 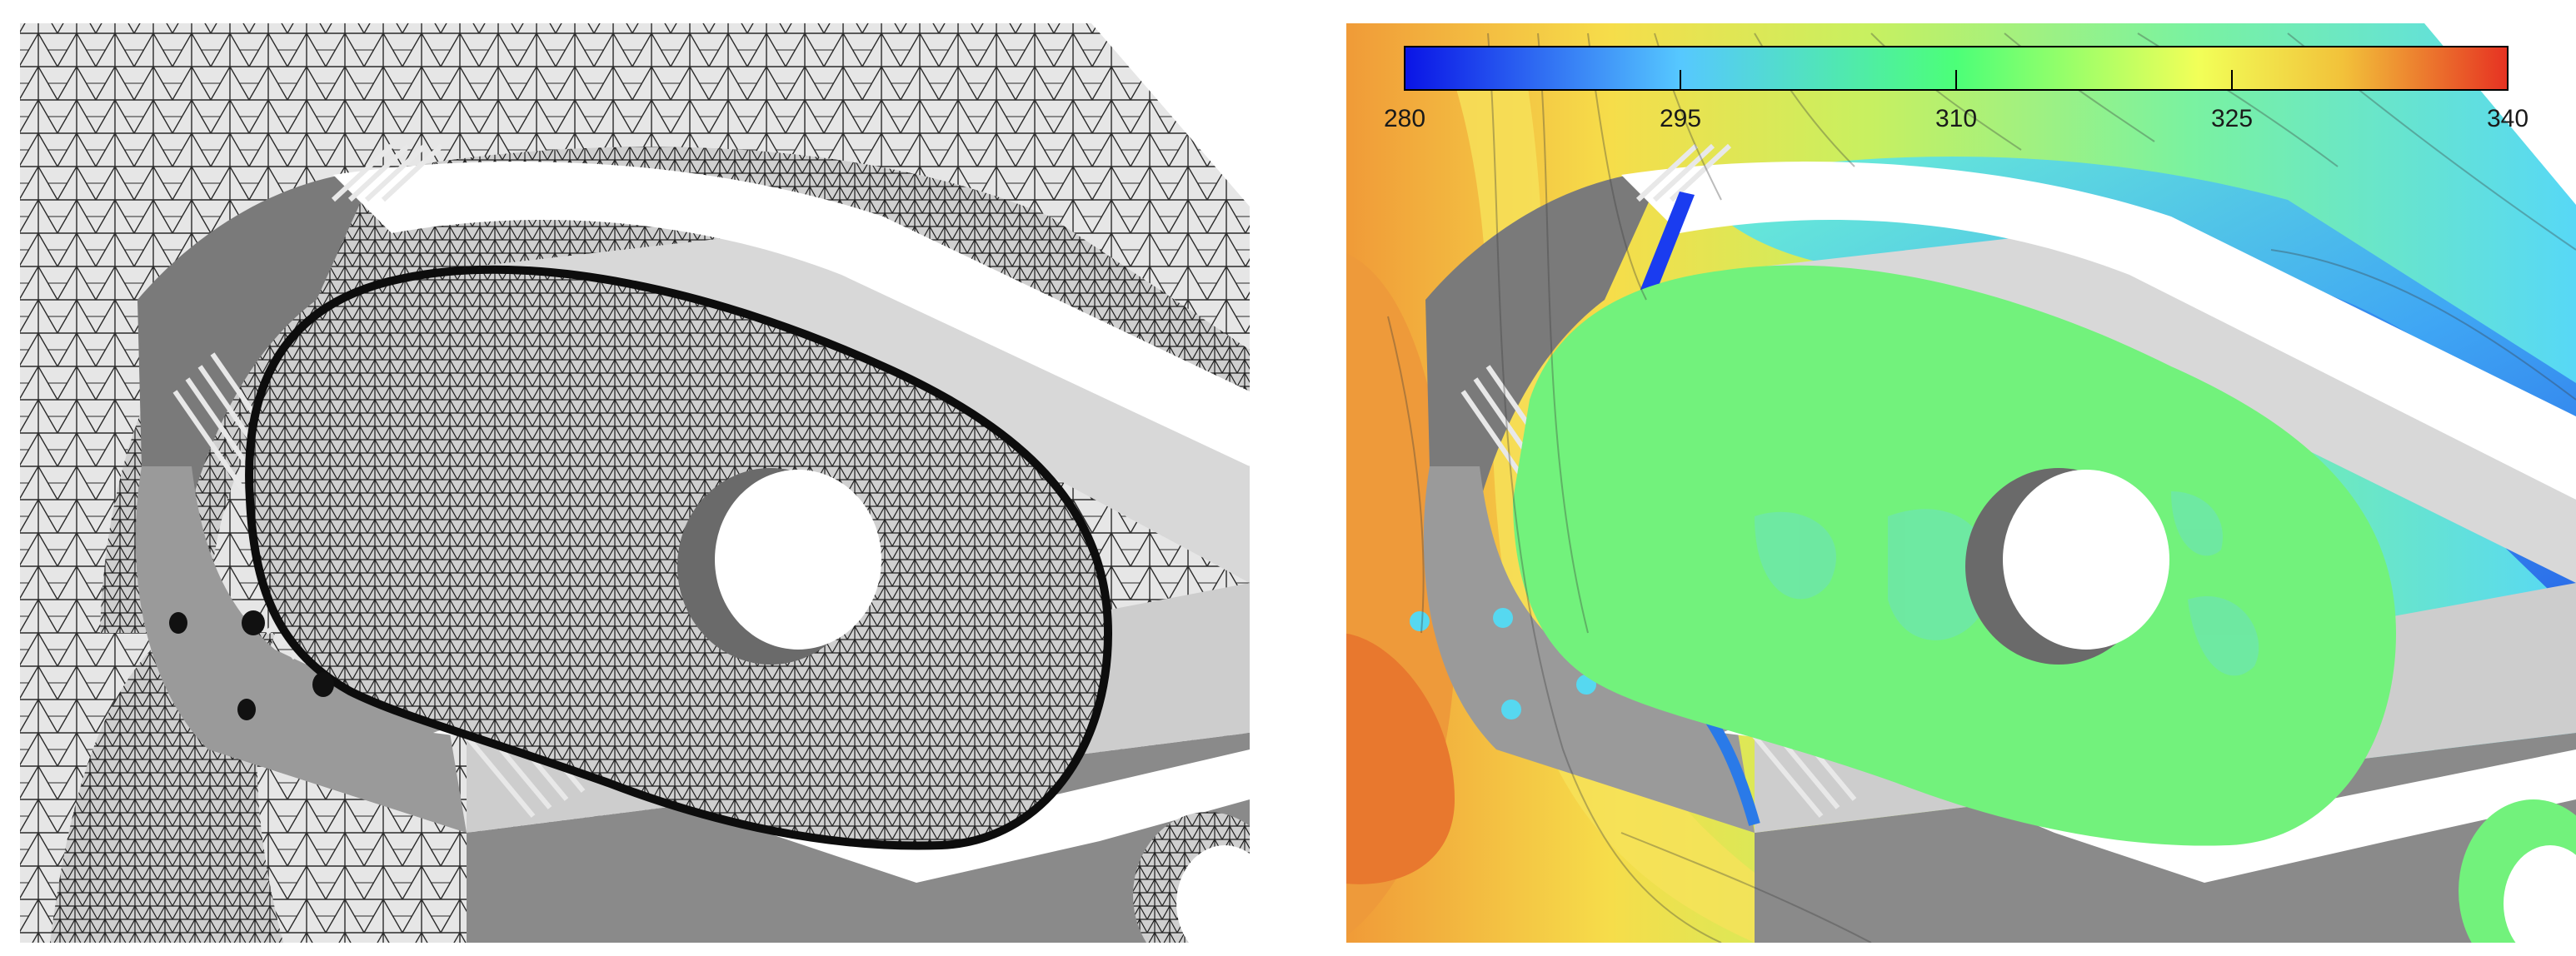 What do you see at coordinates (862, 404) in the screenshot?
I see `rear-strut-light` at bounding box center [862, 404].